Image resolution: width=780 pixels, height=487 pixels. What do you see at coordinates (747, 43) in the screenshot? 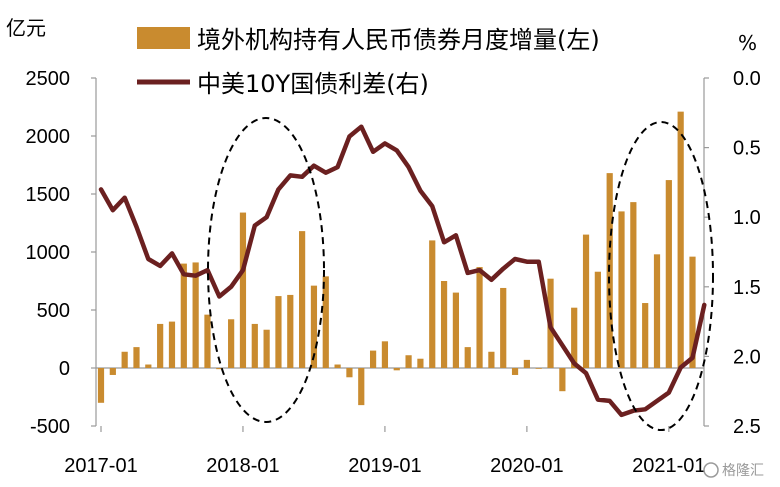
I see `right-axis-unit: %` at bounding box center [747, 43].